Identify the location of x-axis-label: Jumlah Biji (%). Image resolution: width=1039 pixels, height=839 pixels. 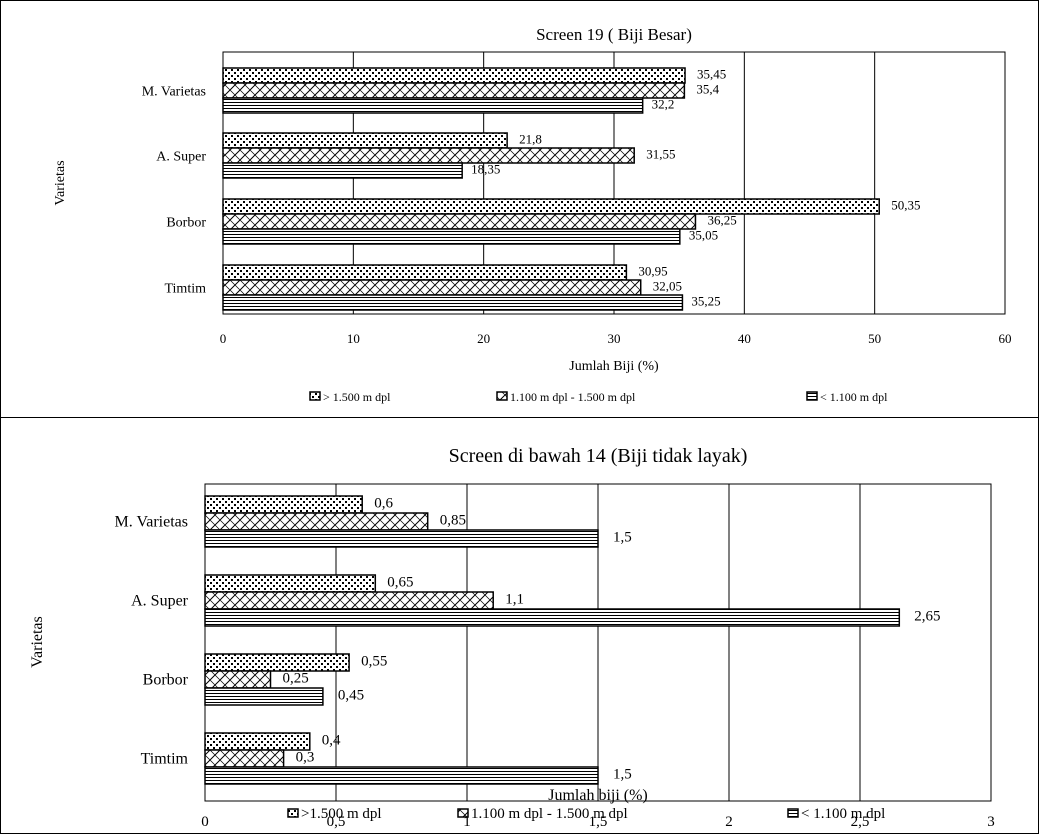
(614, 366).